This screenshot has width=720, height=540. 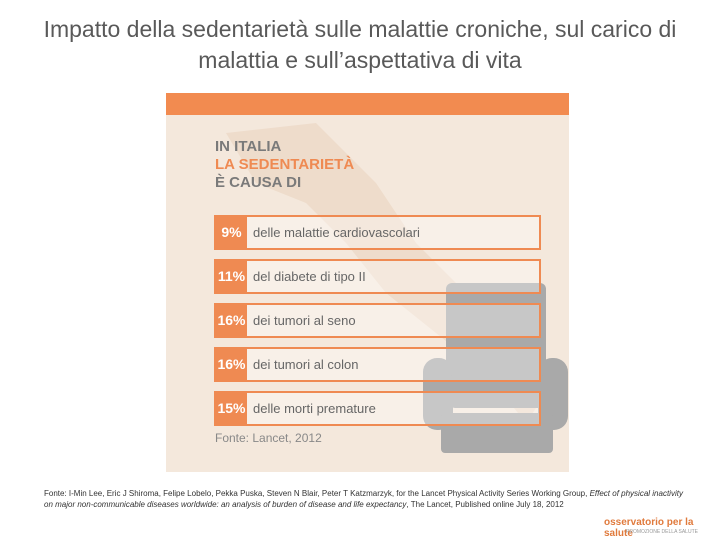 What do you see at coordinates (377, 408) in the screenshot?
I see `cause-row: 15% delle morti premature` at bounding box center [377, 408].